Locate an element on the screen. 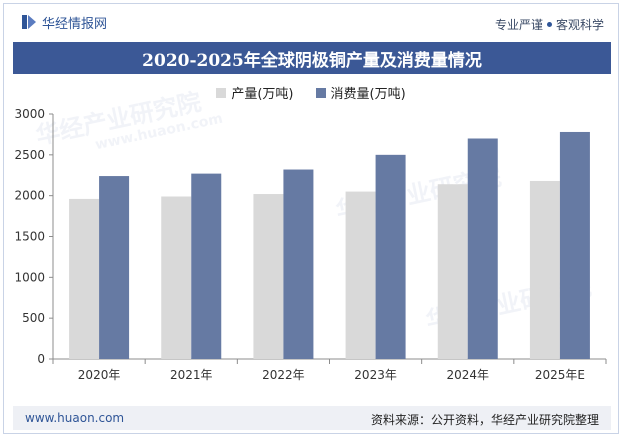 This screenshot has width=624, height=438. x-tick-label-1: 2021年 is located at coordinates (191, 375).